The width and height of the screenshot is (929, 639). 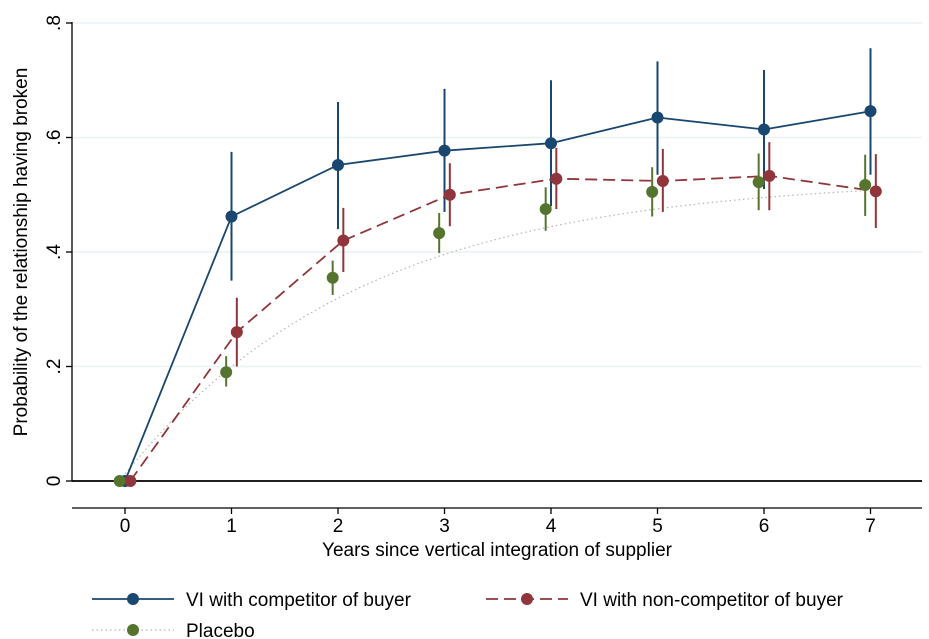 I want to click on legend-item-0: VI with competitor of buyer, so click(x=252, y=600).